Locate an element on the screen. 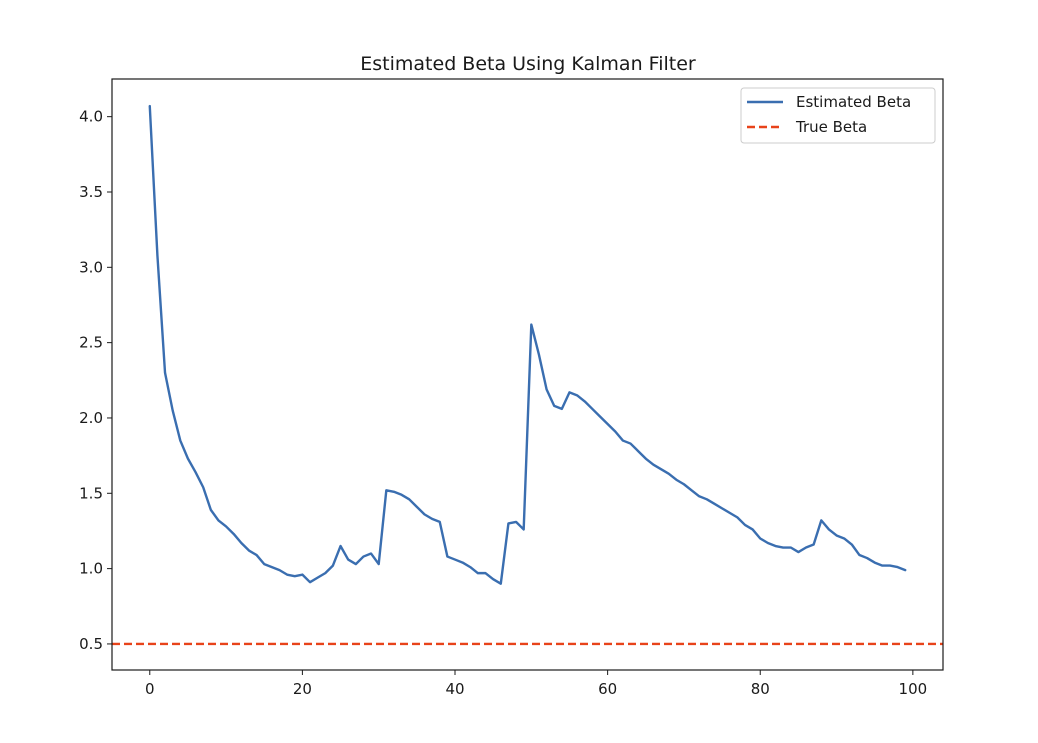 The image size is (1038, 743). chart-title: Estimated Beta Using Kalman Filter is located at coordinates (528, 64).